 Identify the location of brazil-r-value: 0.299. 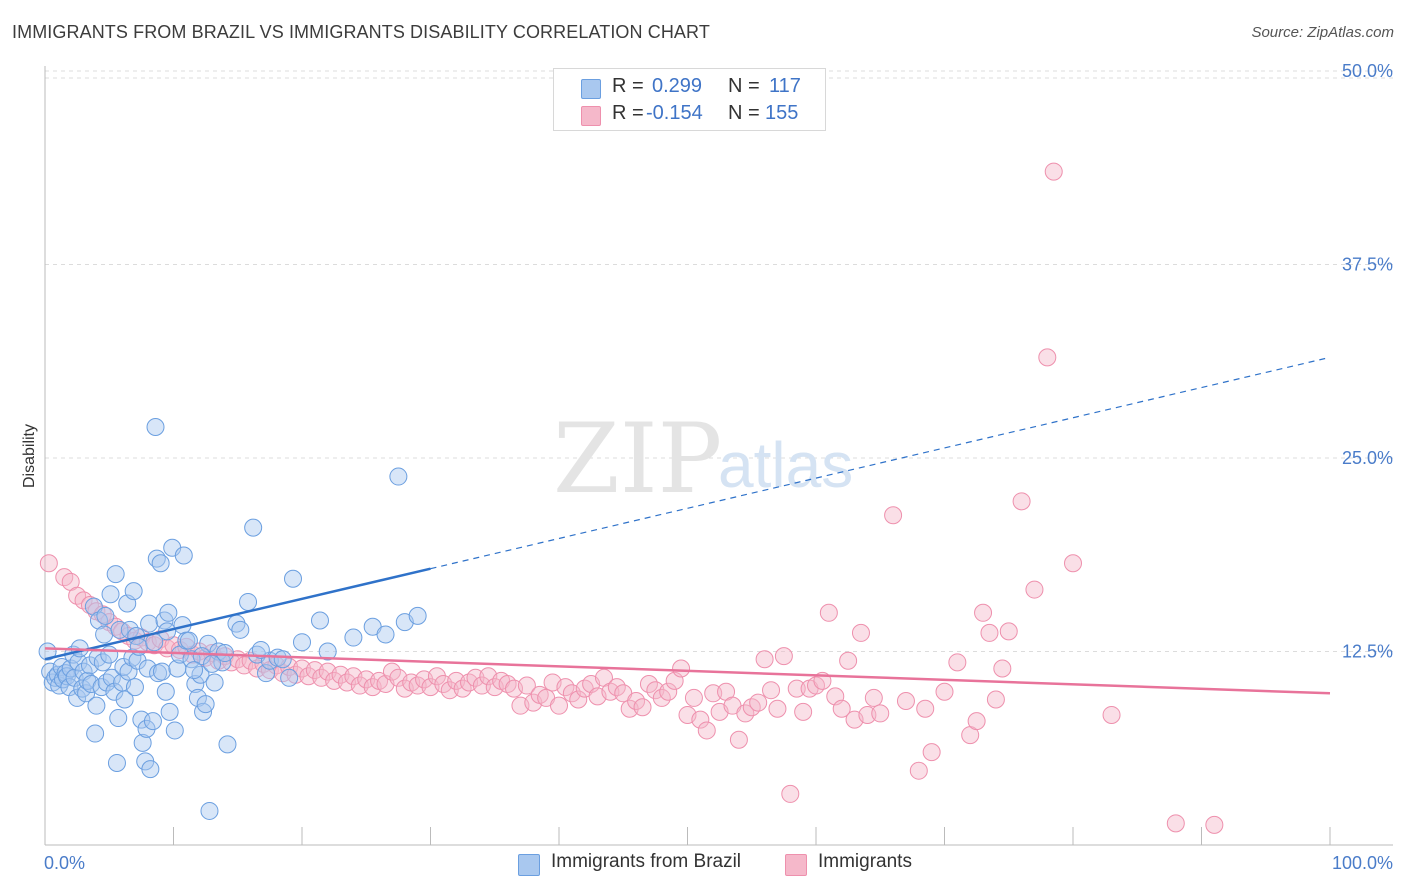
(677, 86).